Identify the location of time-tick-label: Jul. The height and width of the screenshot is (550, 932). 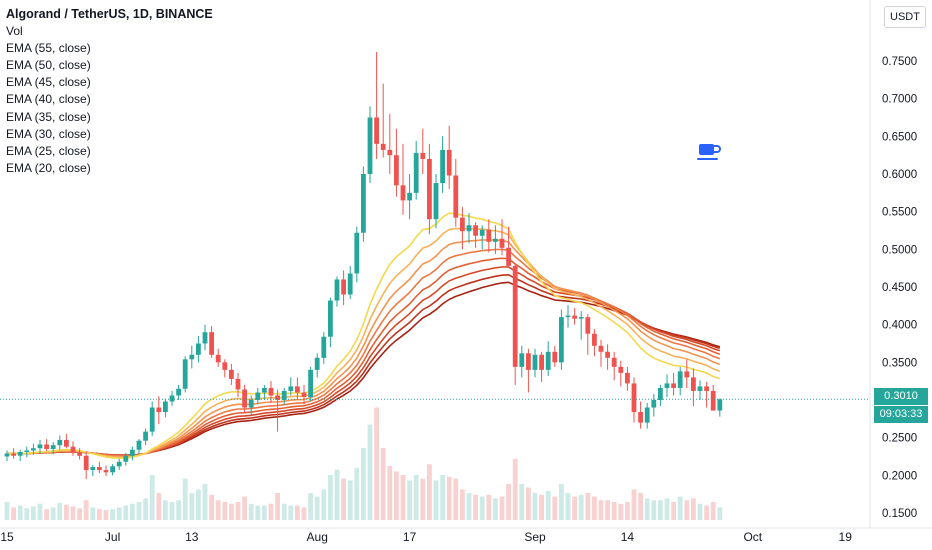
(112, 537).